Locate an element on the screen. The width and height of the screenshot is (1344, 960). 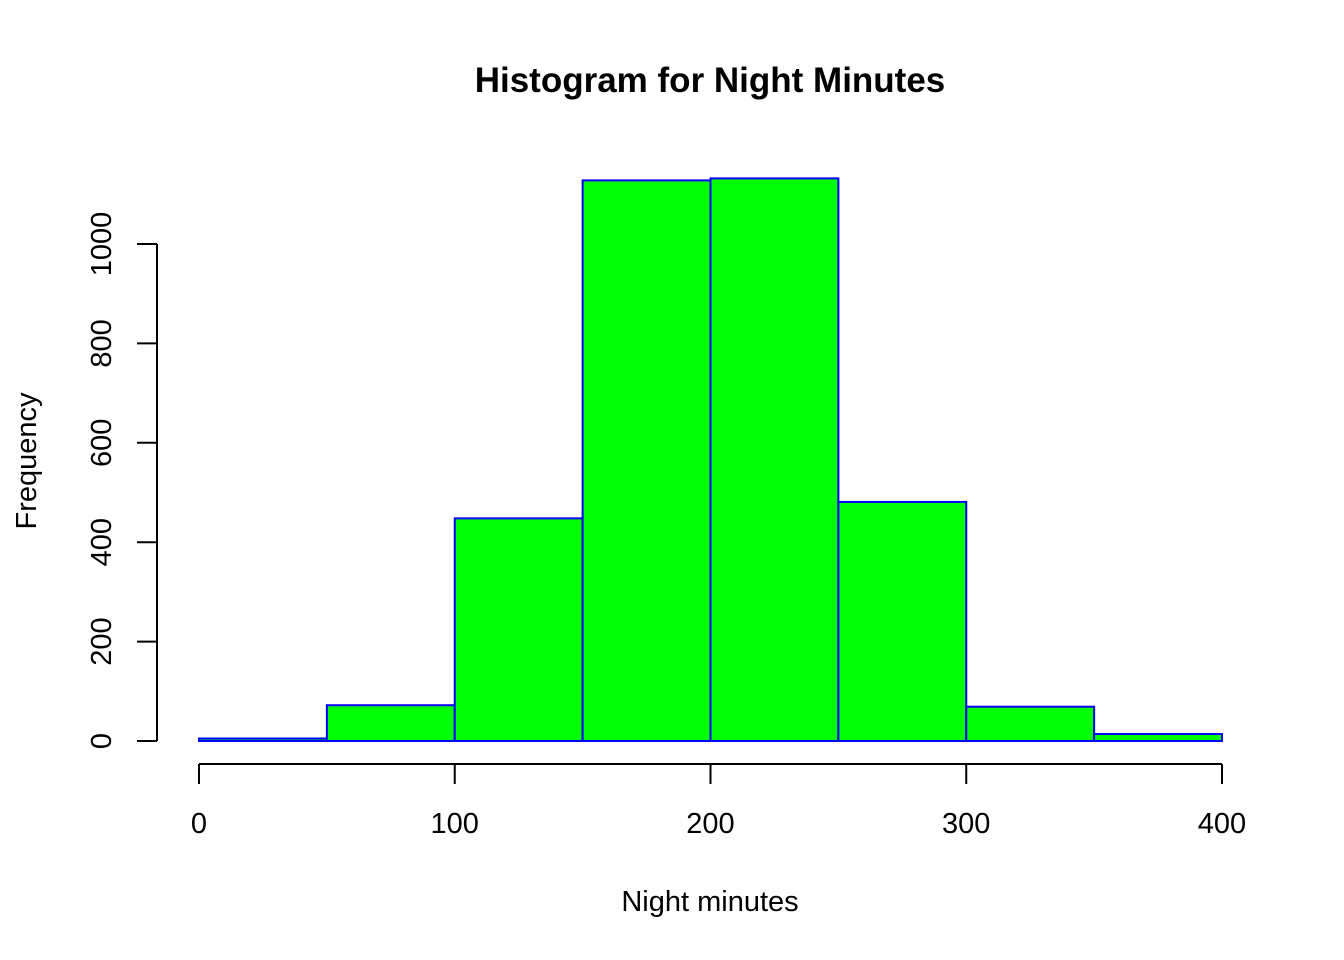
y-axis: 0 200 400 600 800 1000 is located at coordinates (122, 480).